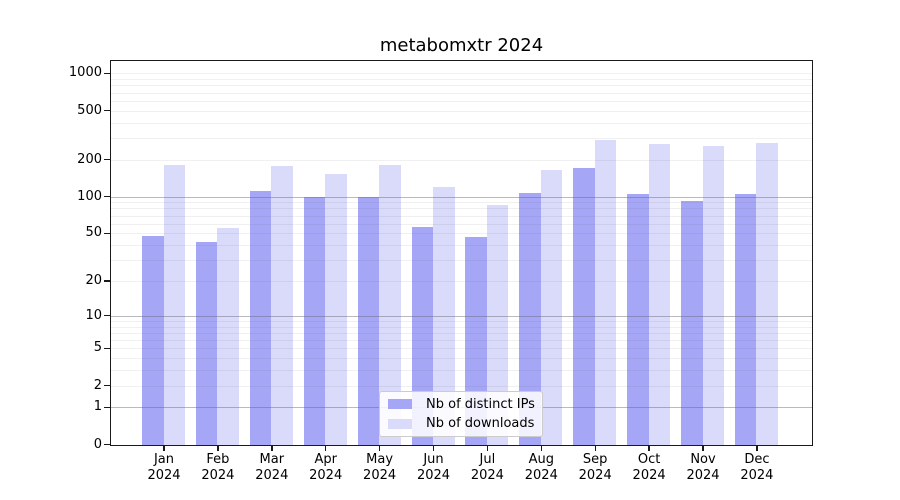 Image resolution: width=900 pixels, height=500 pixels. What do you see at coordinates (336, 309) in the screenshot?
I see `bar-downloads-apr` at bounding box center [336, 309].